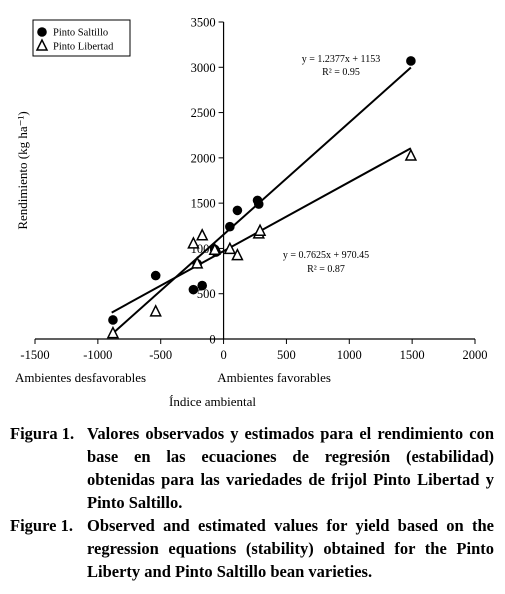 Image resolution: width=505 pixels, height=594 pixels. Describe the element at coordinates (83, 47) in the screenshot. I see `legend-label-pinto-libertad: Pinto Libertad` at that location.